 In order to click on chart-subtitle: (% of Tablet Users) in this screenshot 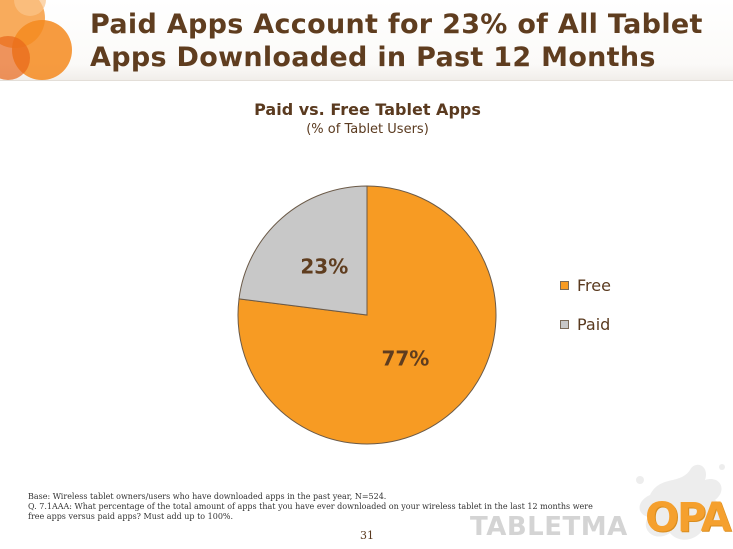, I will do `click(367, 129)`.